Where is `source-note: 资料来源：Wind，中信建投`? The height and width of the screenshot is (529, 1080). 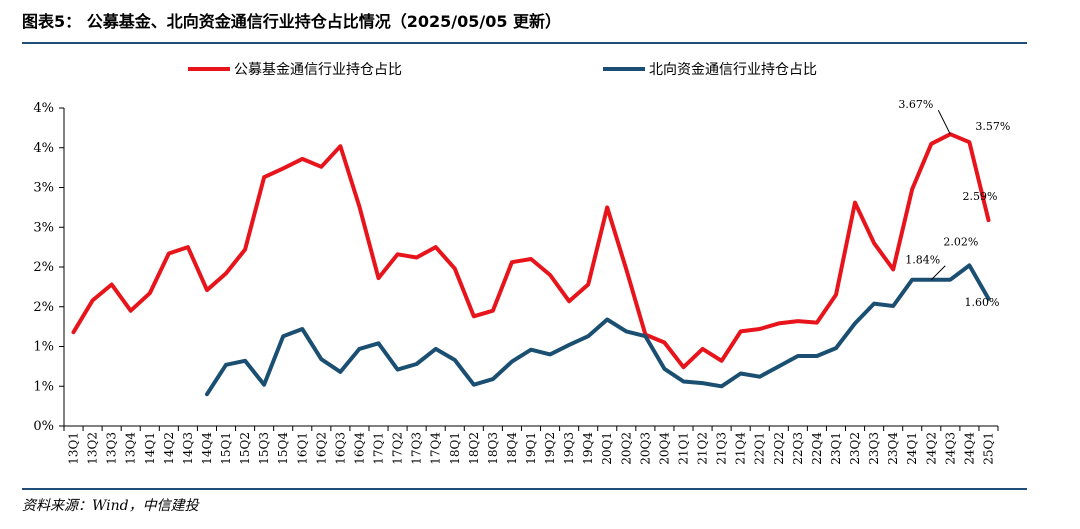
source-note: 资料来源：Wind，中信建投 is located at coordinates (110, 506).